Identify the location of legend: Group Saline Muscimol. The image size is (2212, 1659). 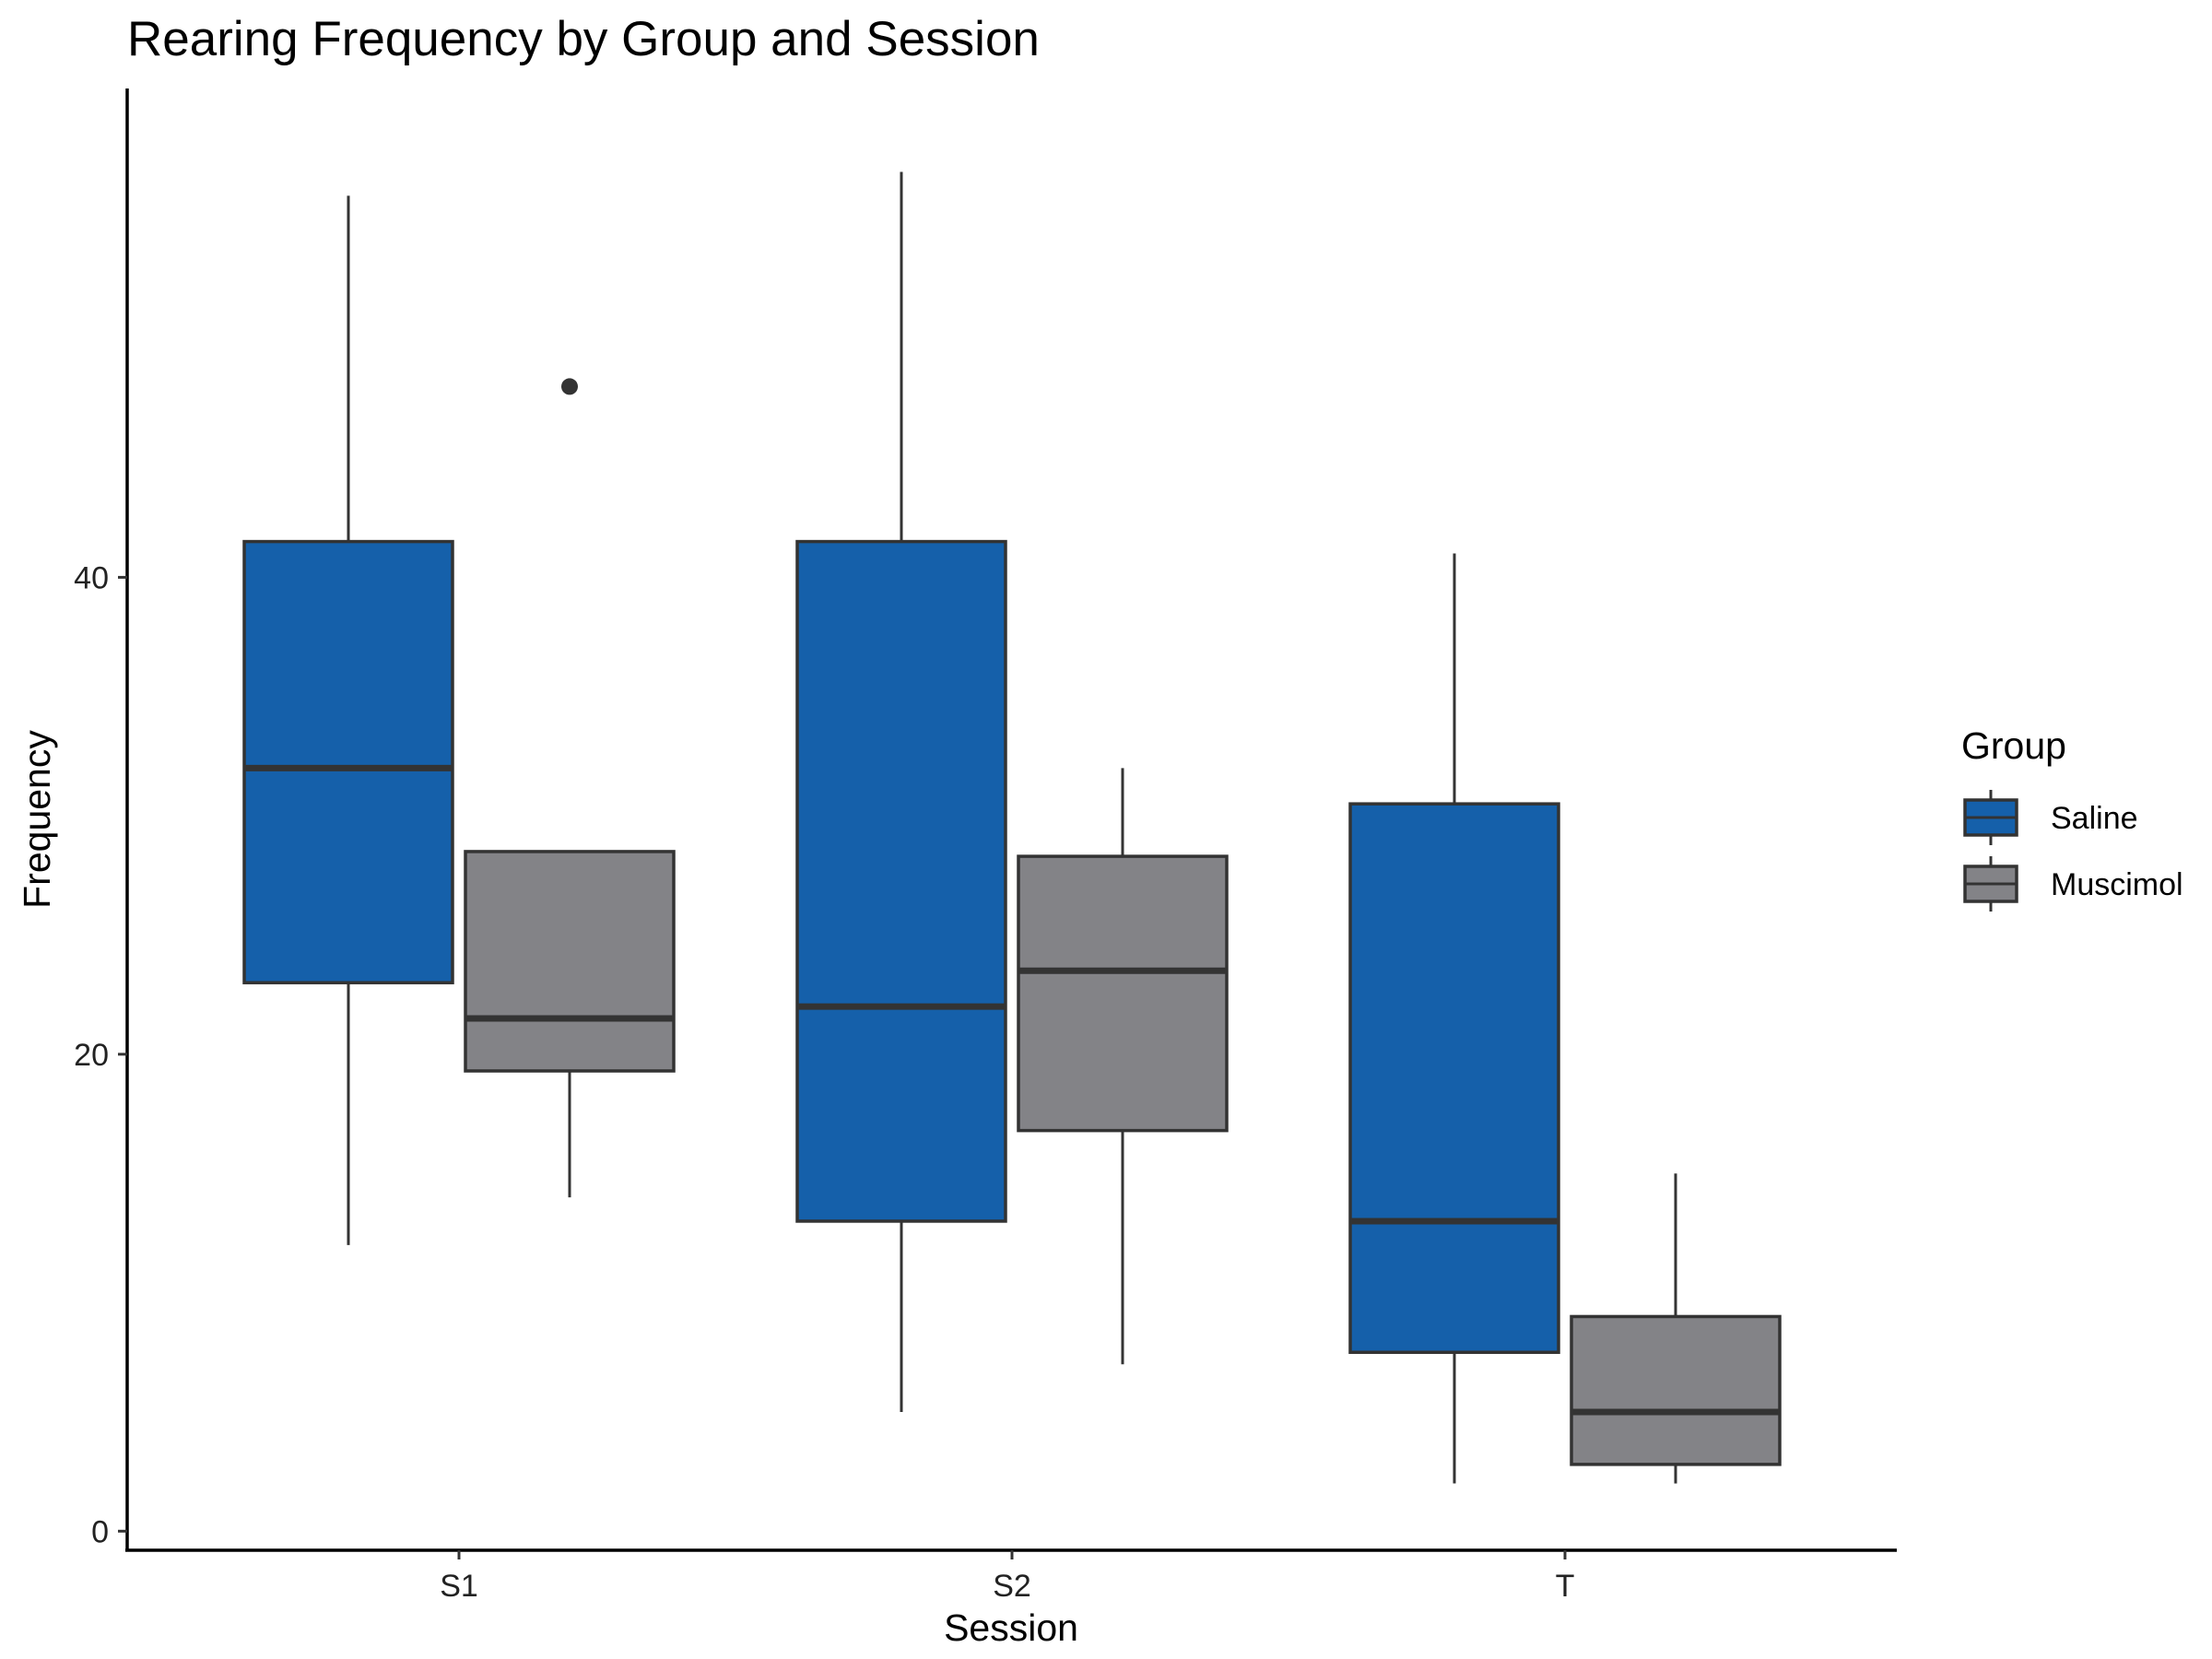
(2072, 818).